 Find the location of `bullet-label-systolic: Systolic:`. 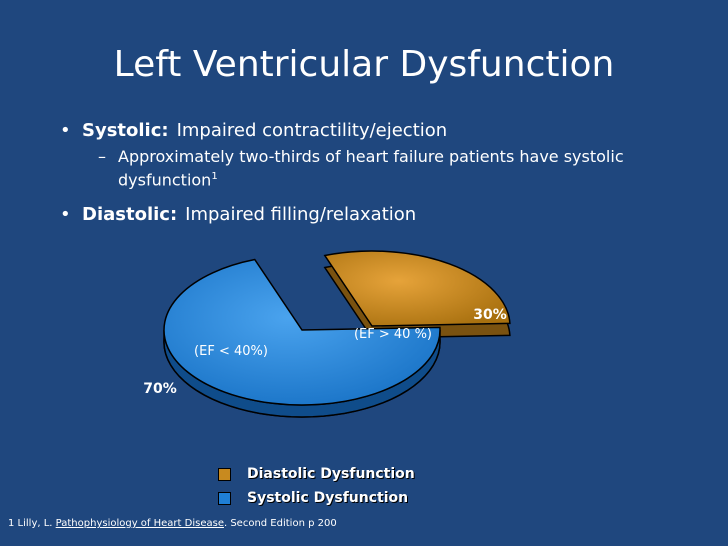

bullet-label-systolic: Systolic: is located at coordinates (125, 130).